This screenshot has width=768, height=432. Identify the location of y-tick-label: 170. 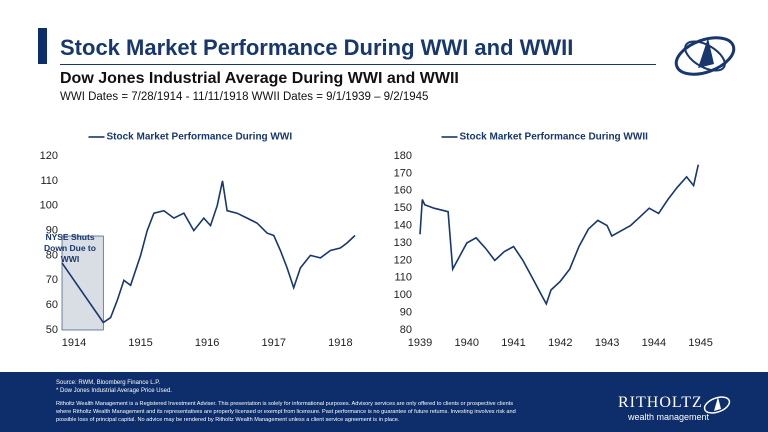
(403, 173).